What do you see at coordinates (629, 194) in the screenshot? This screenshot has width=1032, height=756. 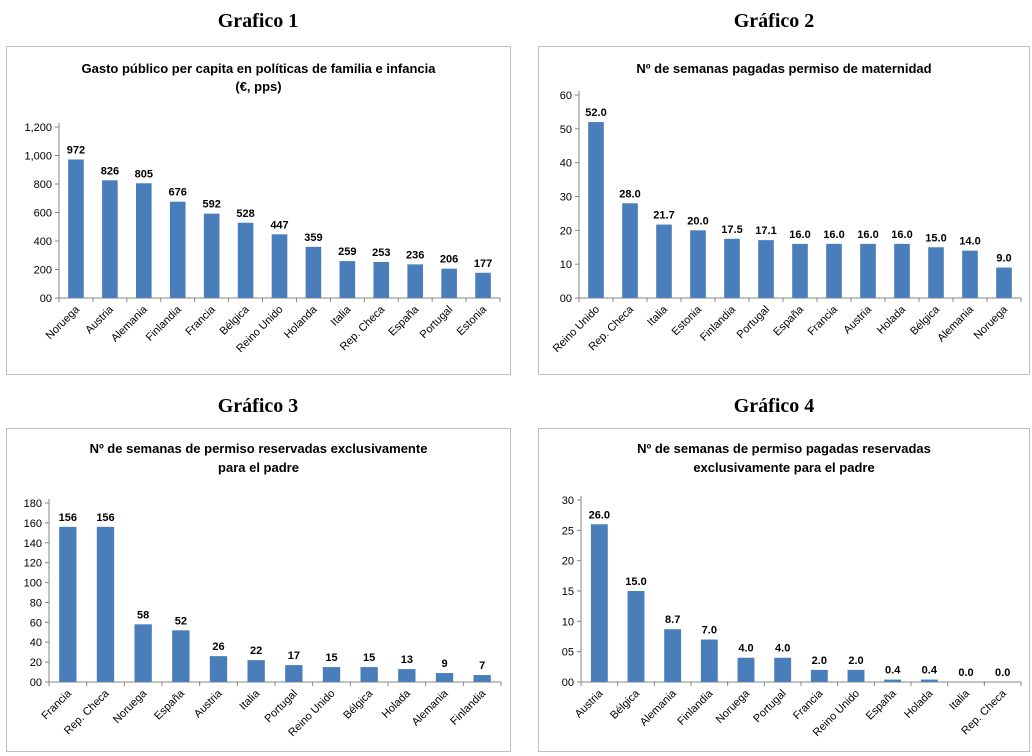 I see `data-label: 28.0` at bounding box center [629, 194].